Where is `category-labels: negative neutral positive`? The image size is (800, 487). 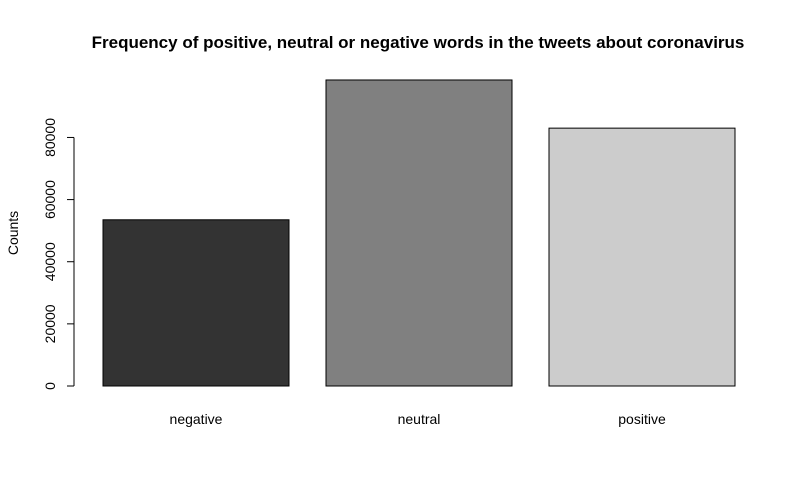 category-labels: negative neutral positive is located at coordinates (418, 419).